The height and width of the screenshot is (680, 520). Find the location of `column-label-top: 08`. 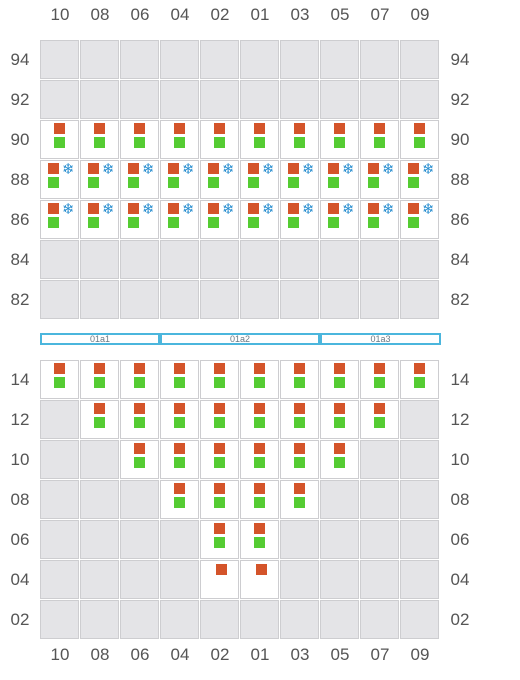

column-label-top: 08 is located at coordinates (100, 14).